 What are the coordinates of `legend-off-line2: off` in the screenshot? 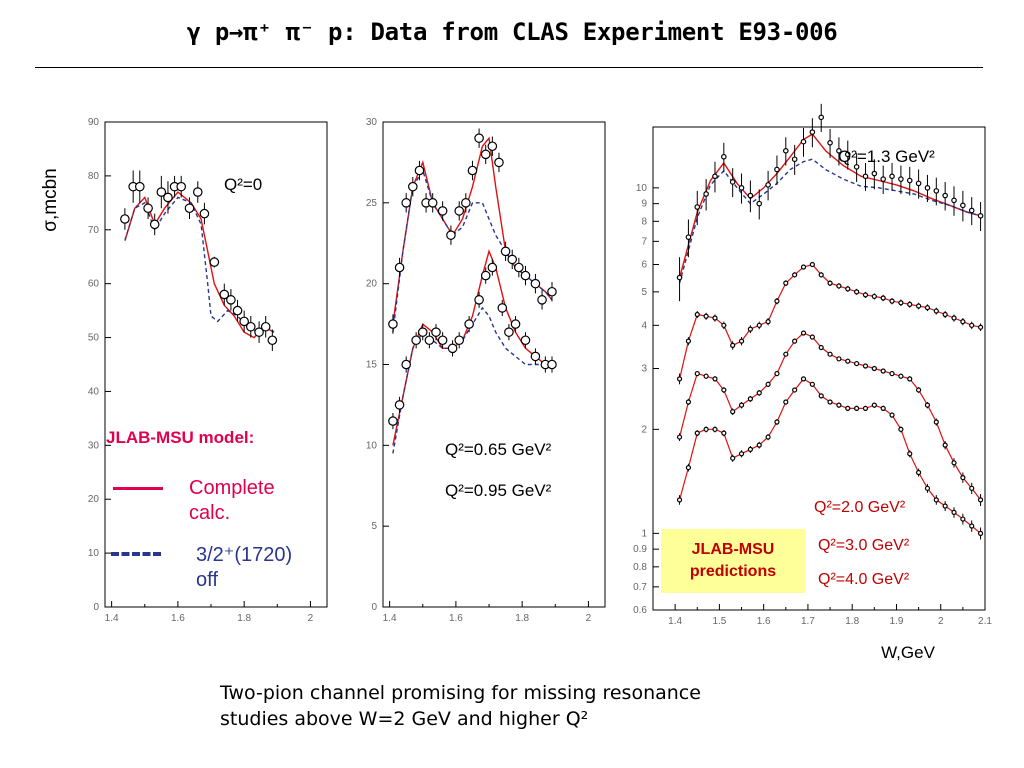 It's located at (207, 580).